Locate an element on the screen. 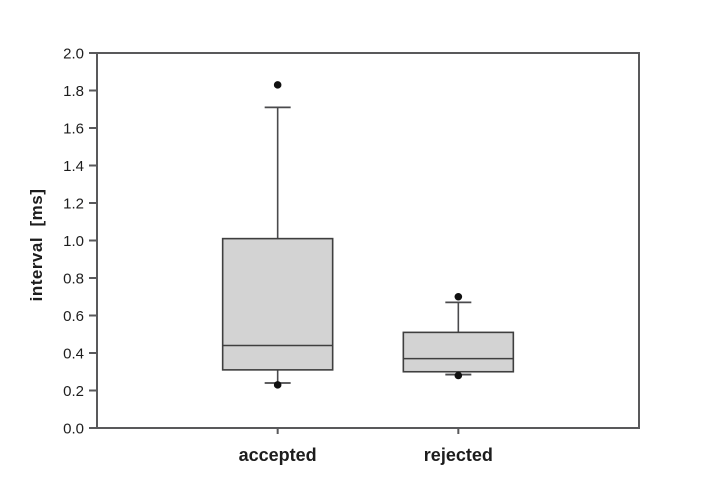  box-rejected is located at coordinates (458, 352).